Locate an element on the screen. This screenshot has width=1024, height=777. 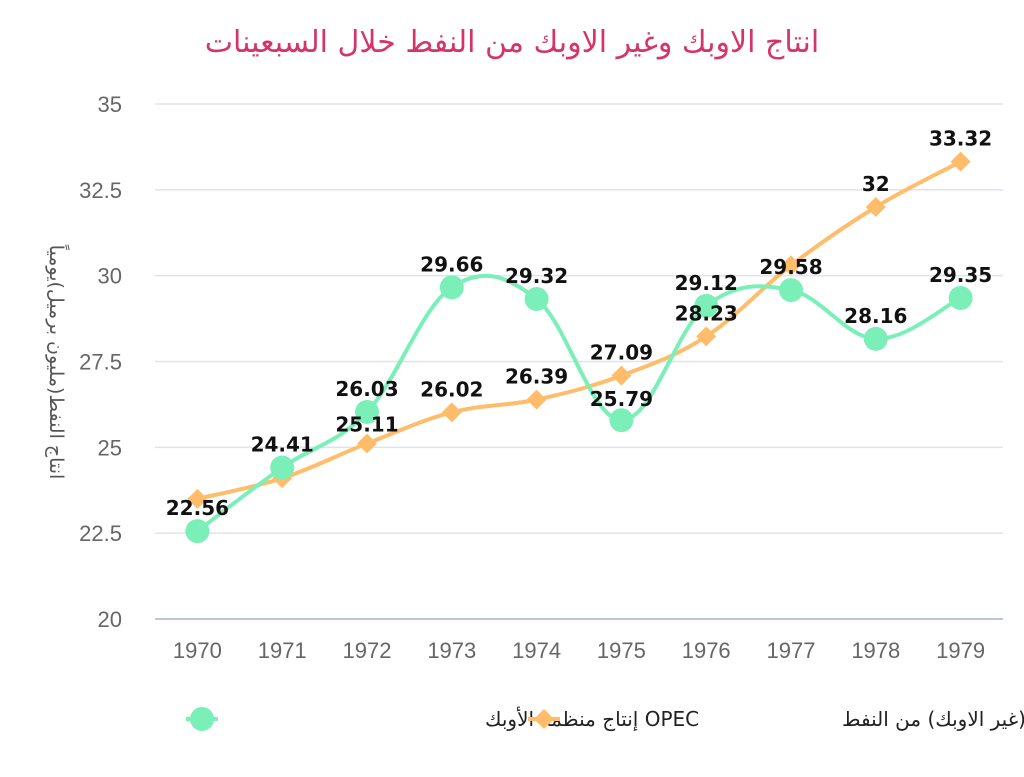
x-tick-label: 1975 is located at coordinates (621, 650).